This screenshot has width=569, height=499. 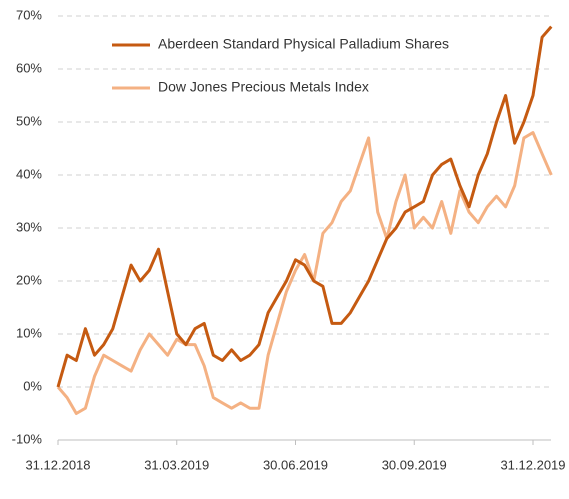 I want to click on y-tick-label: 0%, so click(x=32, y=385).